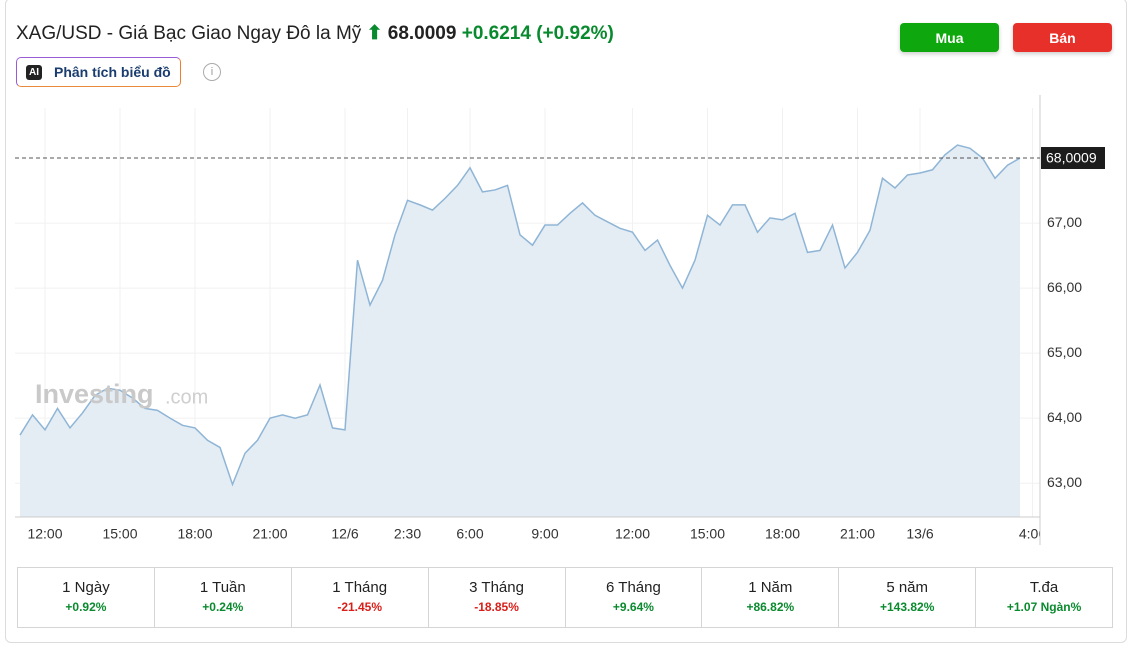  What do you see at coordinates (374, 33) in the screenshot?
I see `arrow-up: ⬆` at bounding box center [374, 33].